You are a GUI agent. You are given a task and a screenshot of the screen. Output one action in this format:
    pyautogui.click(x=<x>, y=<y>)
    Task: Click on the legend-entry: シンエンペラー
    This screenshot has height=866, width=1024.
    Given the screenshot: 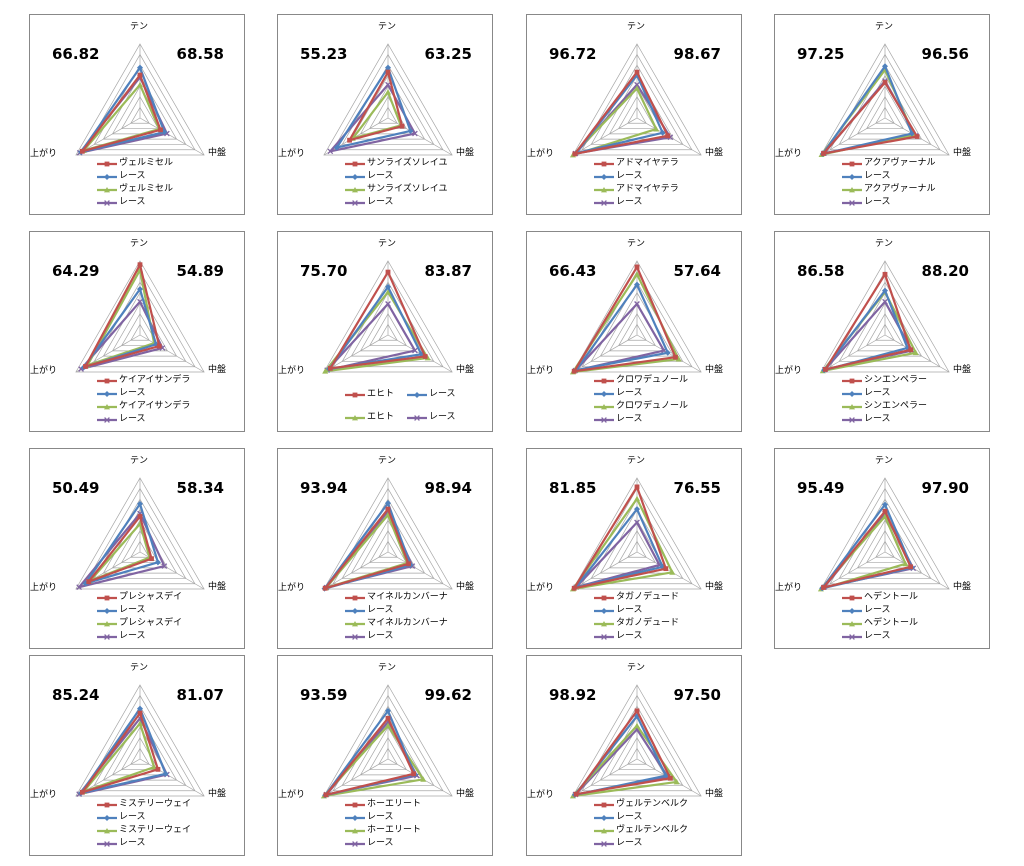 What is the action you would take?
    pyautogui.click(x=915, y=380)
    